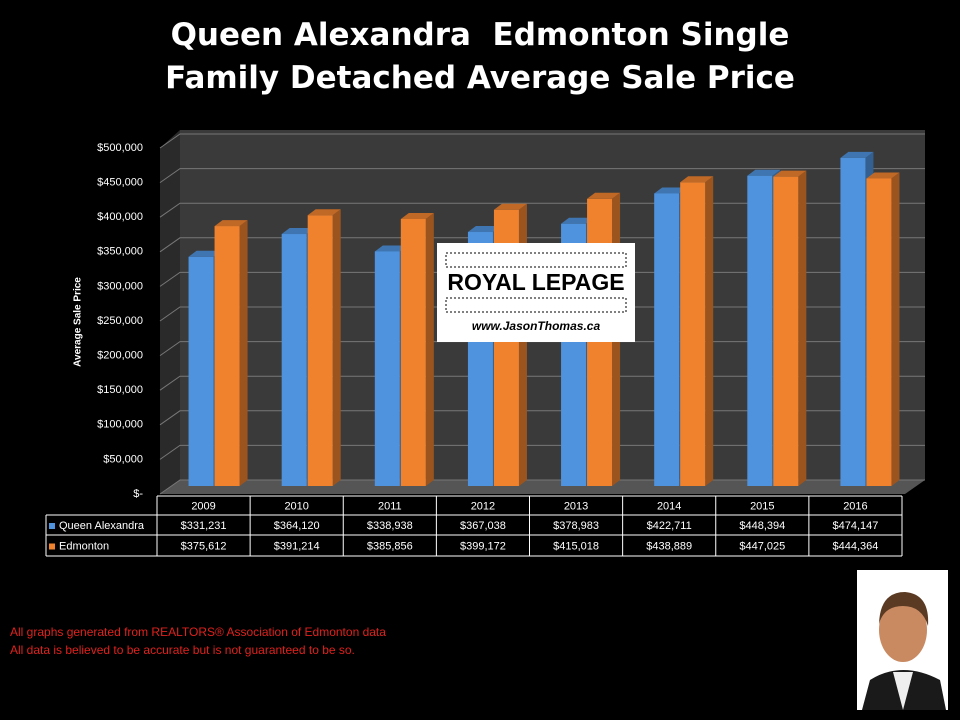 The image size is (960, 720). What do you see at coordinates (84, 546) in the screenshot?
I see `legend-label: Edmonton` at bounding box center [84, 546].